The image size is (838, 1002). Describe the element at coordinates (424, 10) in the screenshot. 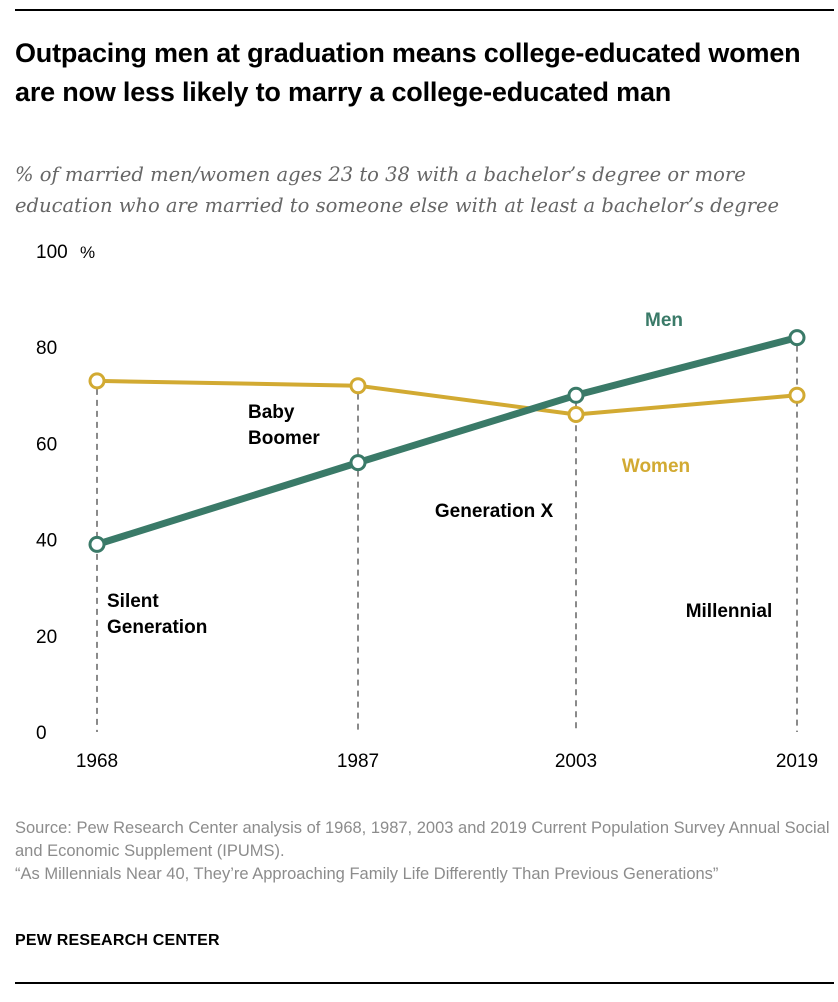

I see `top-rule` at that location.